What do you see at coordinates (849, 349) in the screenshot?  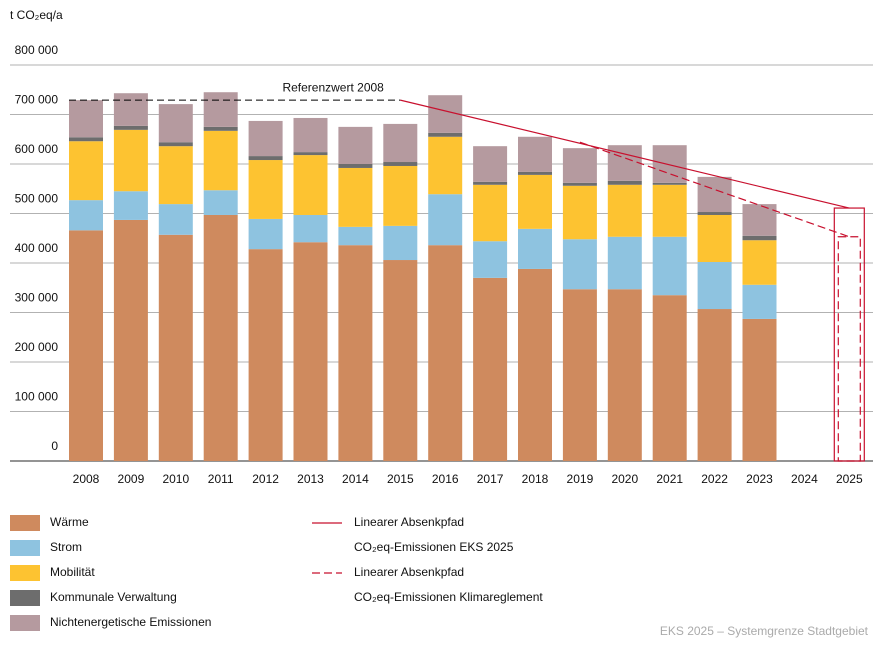 I see `target-box` at bounding box center [849, 349].